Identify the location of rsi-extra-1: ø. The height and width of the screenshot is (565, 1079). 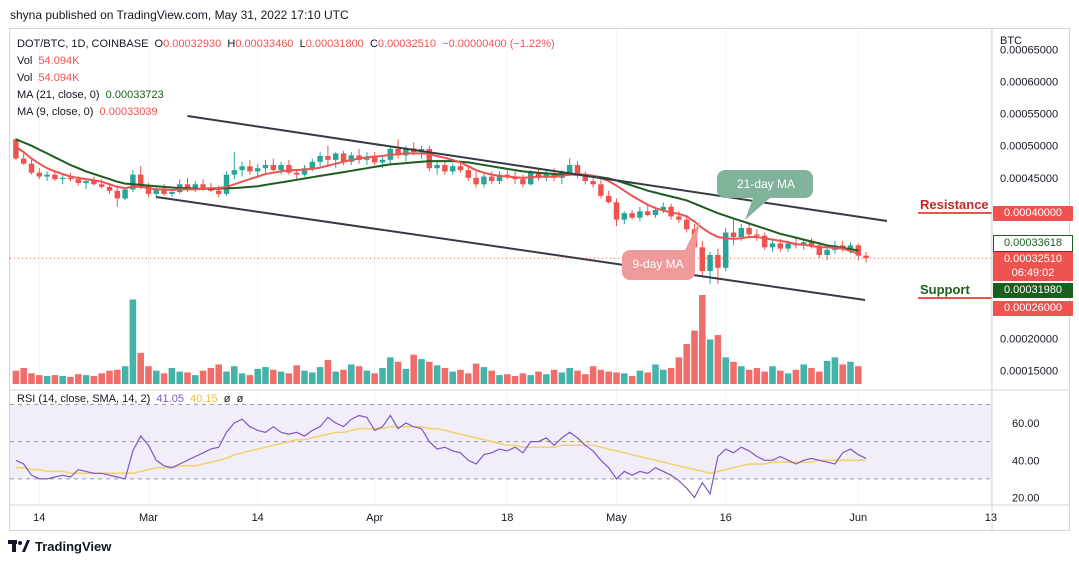
(227, 399).